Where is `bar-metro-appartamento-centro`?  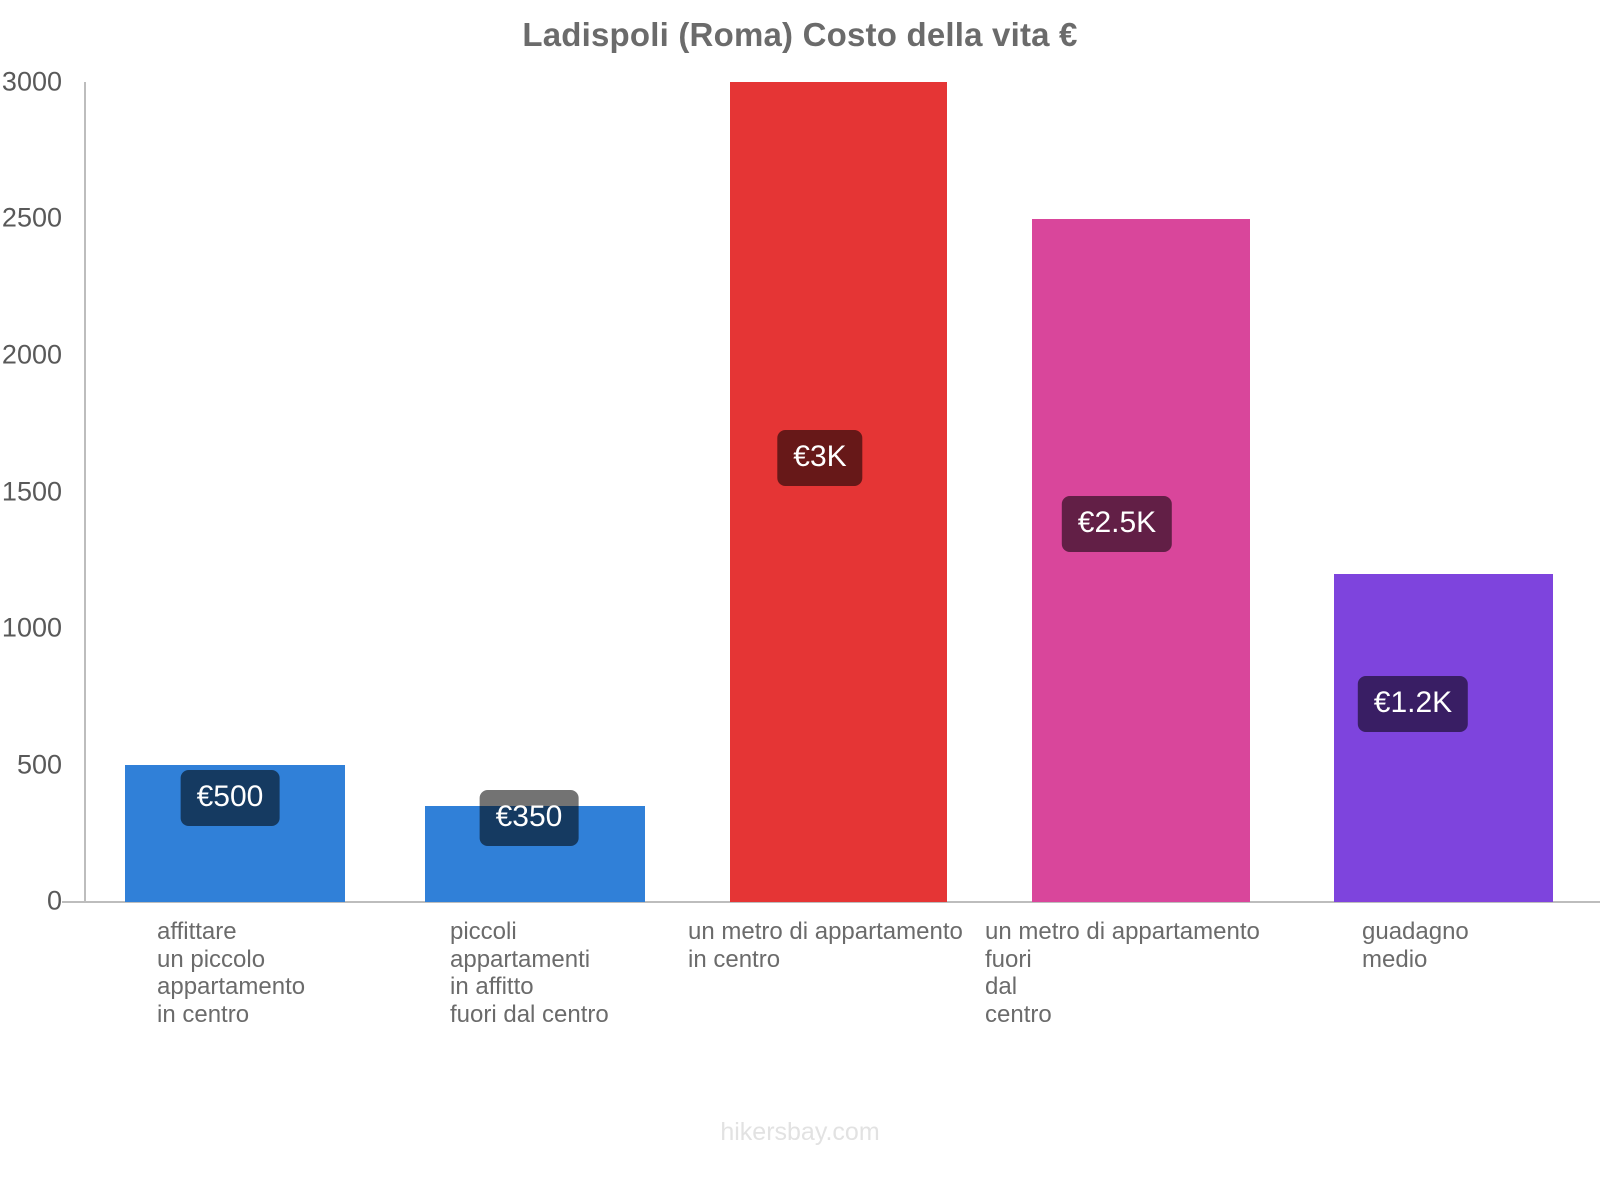 bar-metro-appartamento-centro is located at coordinates (838, 492).